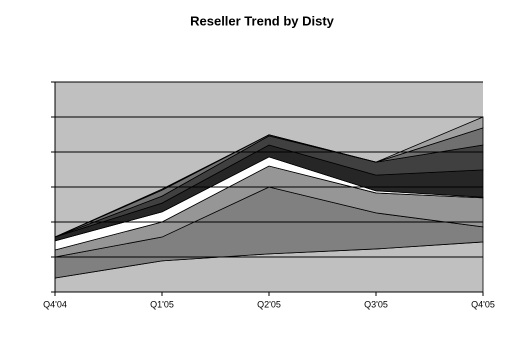 The width and height of the screenshot is (524, 346). What do you see at coordinates (269, 304) in the screenshot?
I see `x-tick-label: Q2'05` at bounding box center [269, 304].